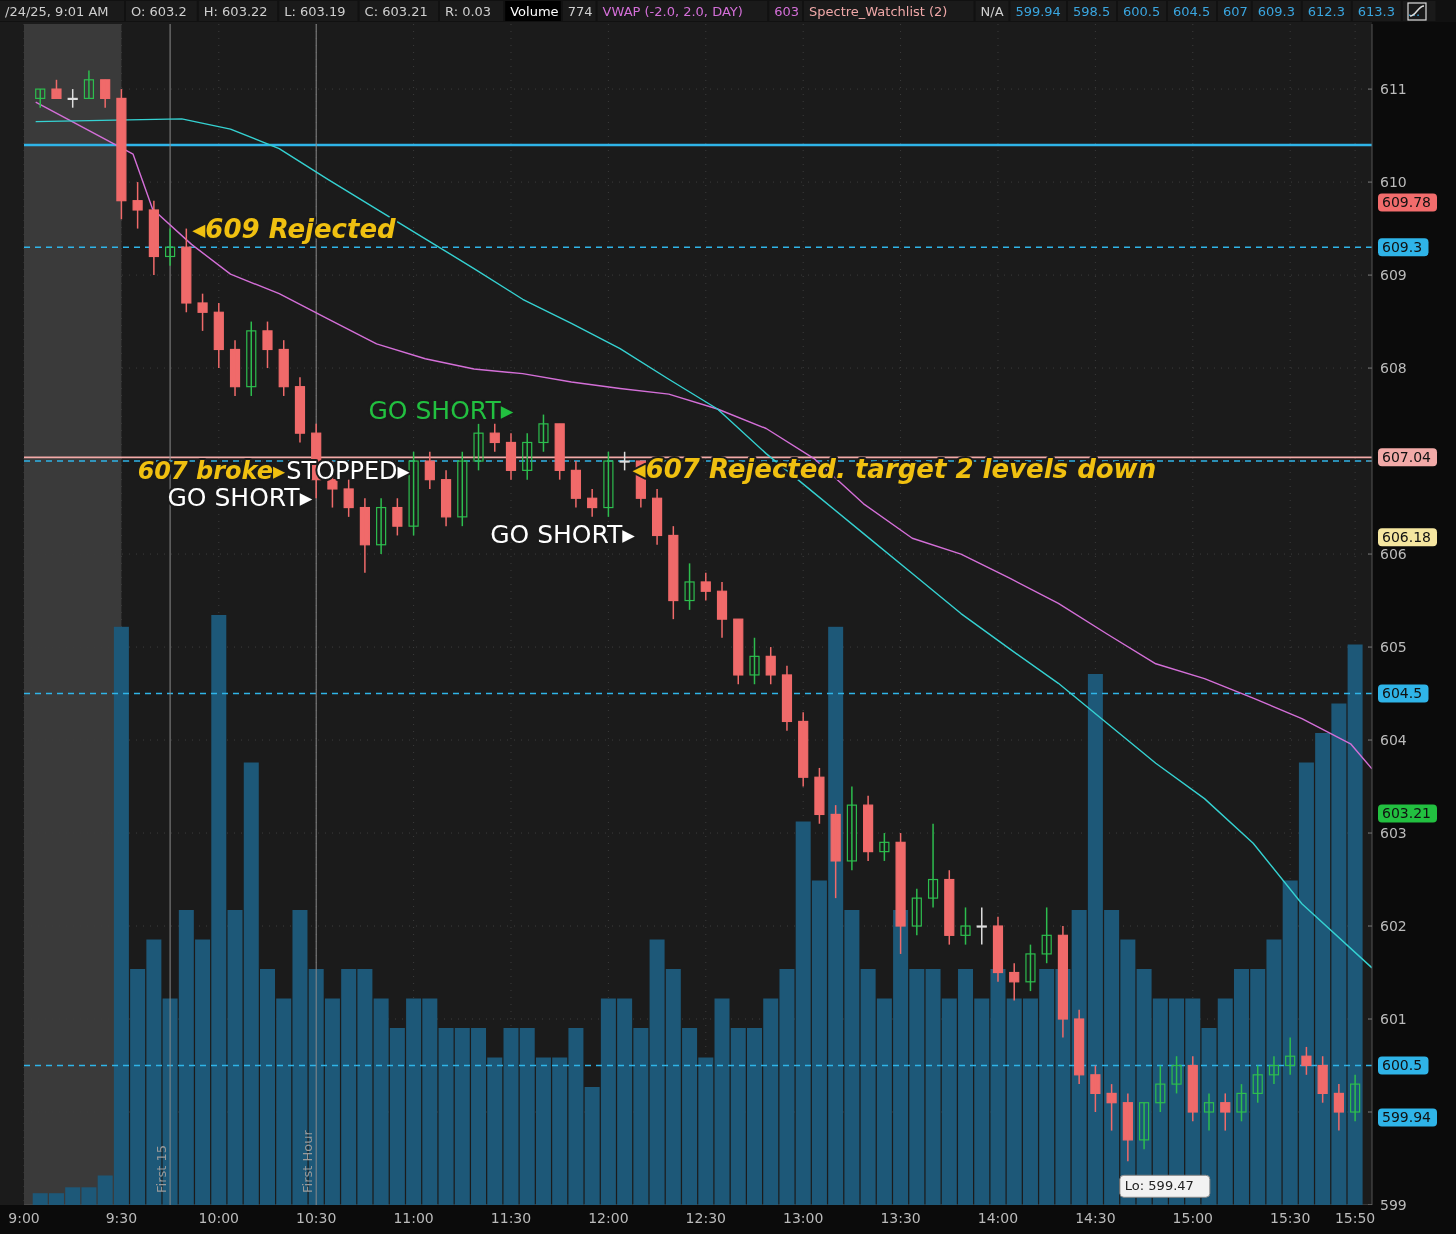 The width and height of the screenshot is (1456, 1234). What do you see at coordinates (511, 1218) in the screenshot?
I see `x-tick-label: 11:30` at bounding box center [511, 1218].